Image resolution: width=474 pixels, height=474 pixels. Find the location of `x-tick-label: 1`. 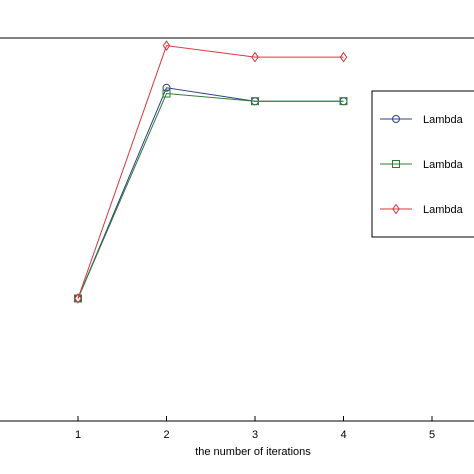

x-tick-label: 1 is located at coordinates (78, 435).